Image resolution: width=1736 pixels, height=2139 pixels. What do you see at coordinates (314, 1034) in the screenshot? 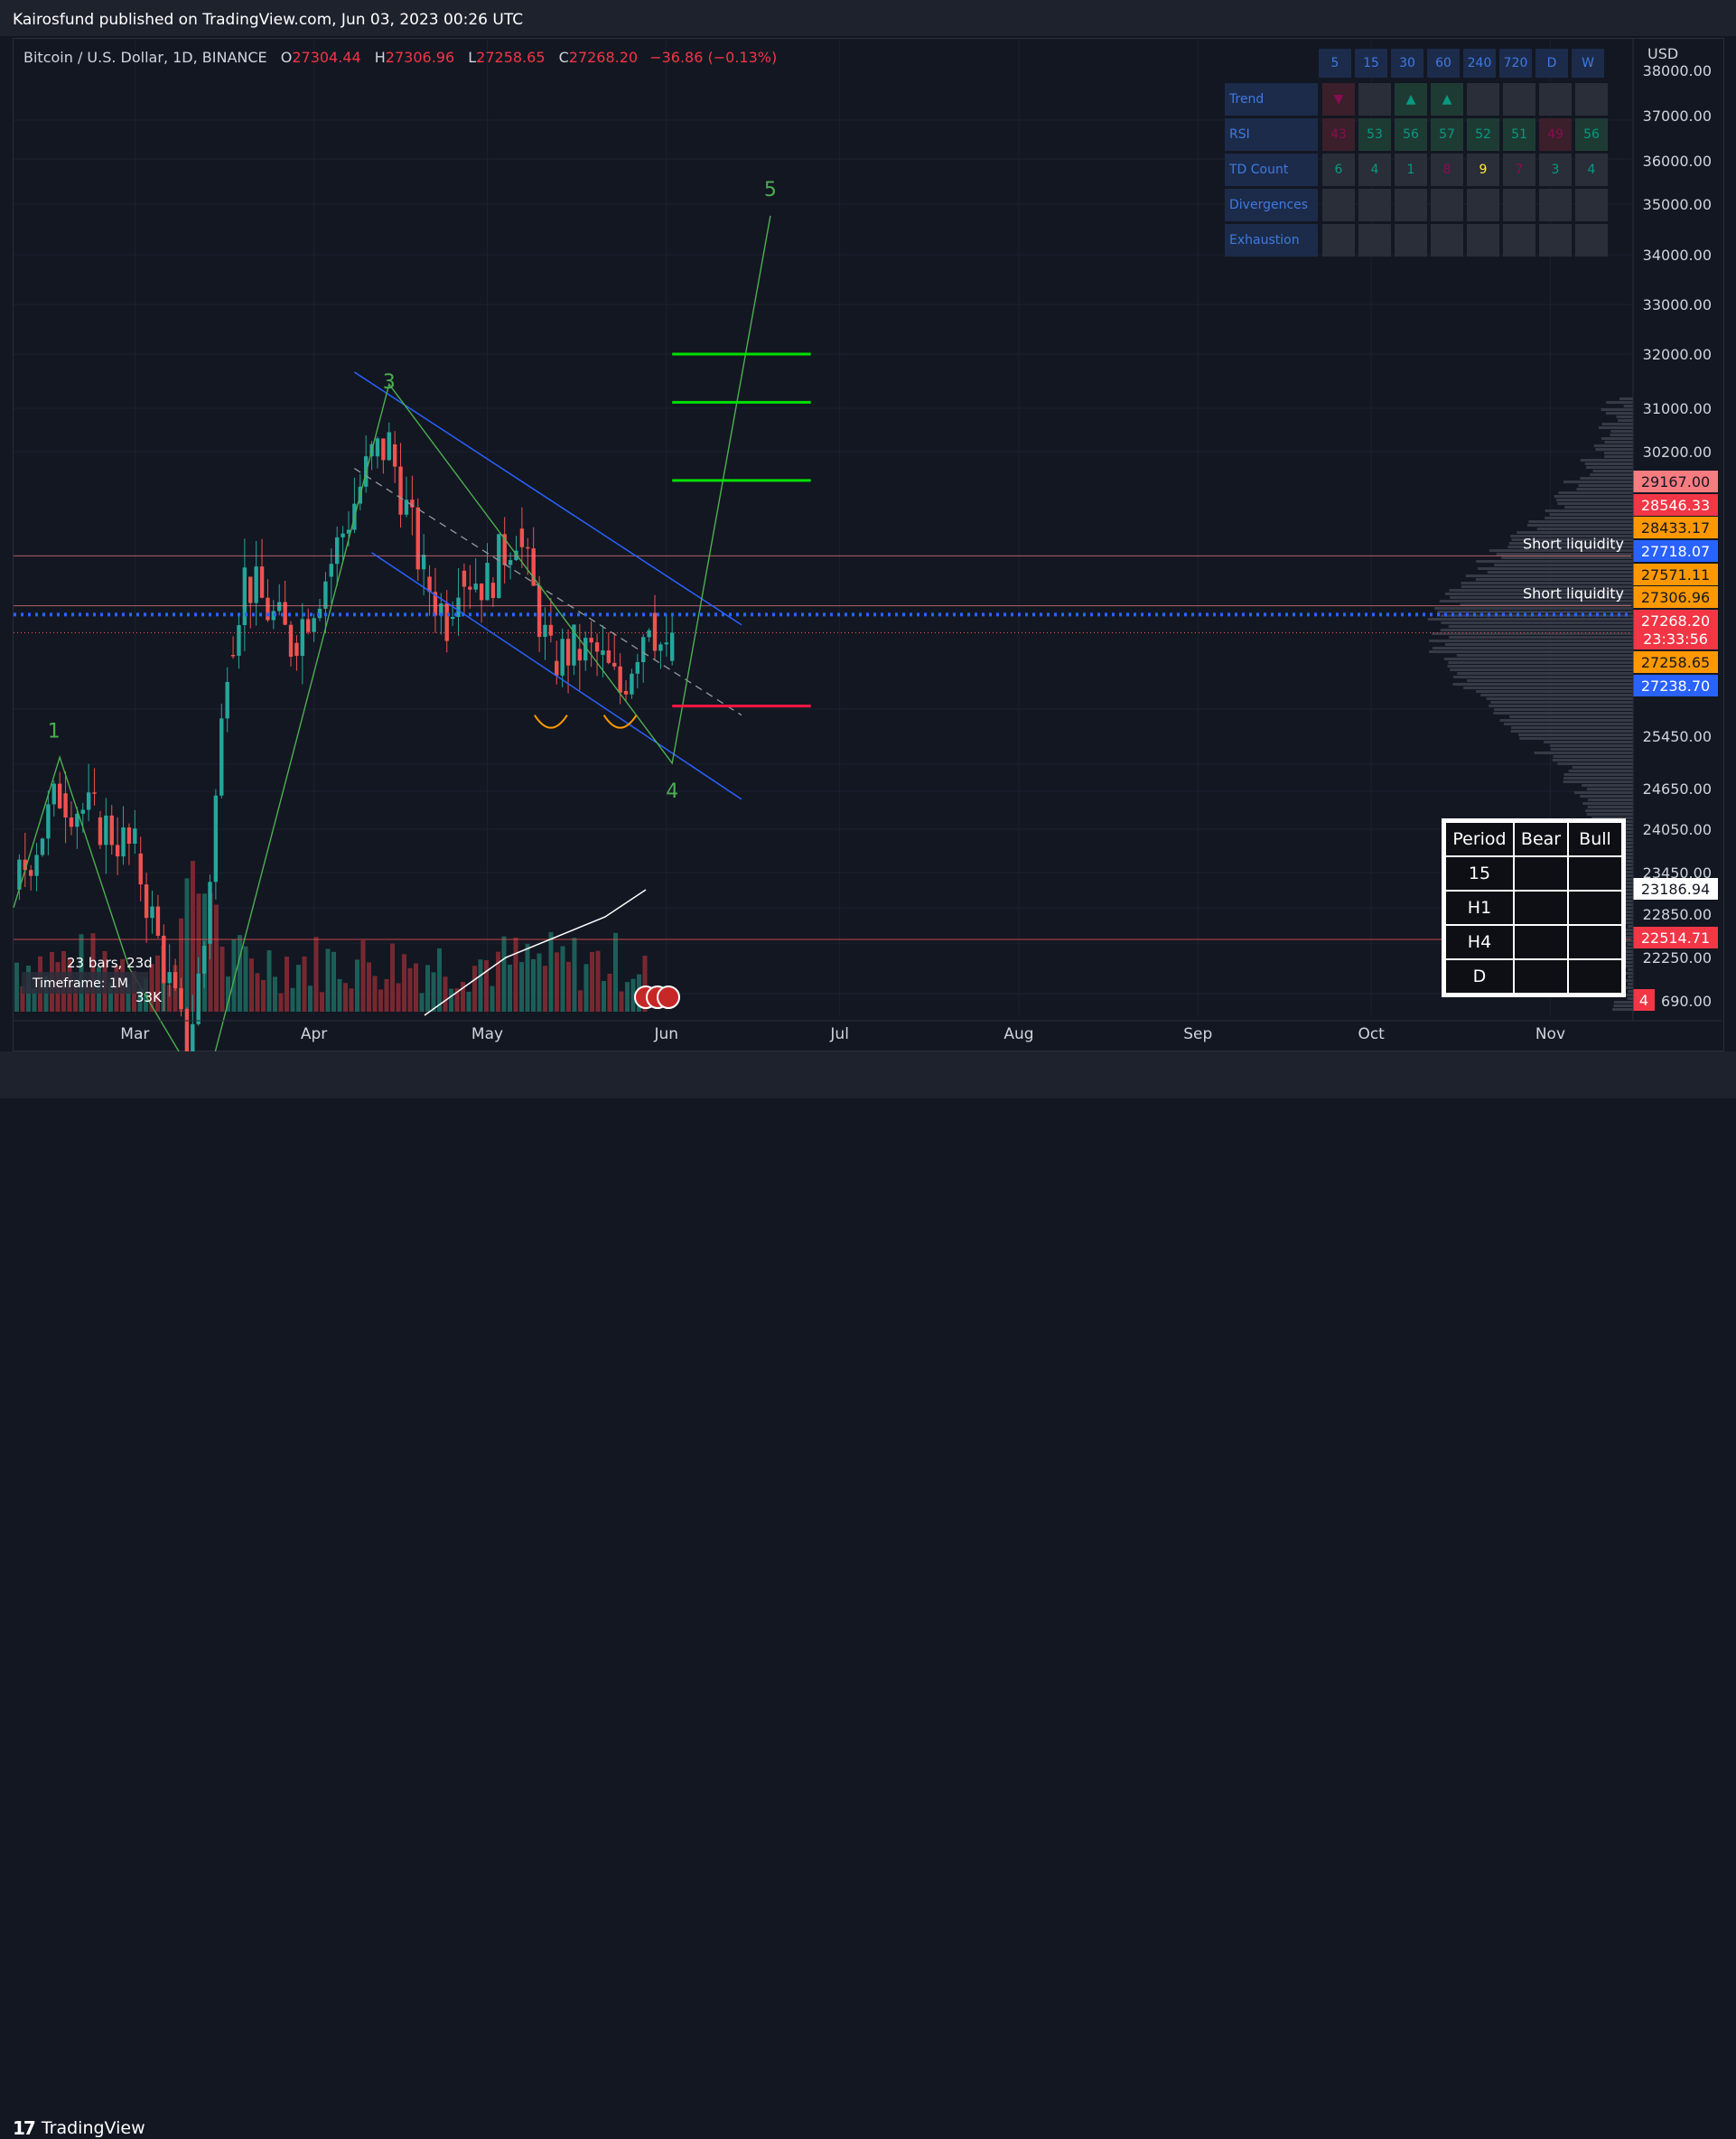
I see `time-axis-label: Apr` at bounding box center [314, 1034].